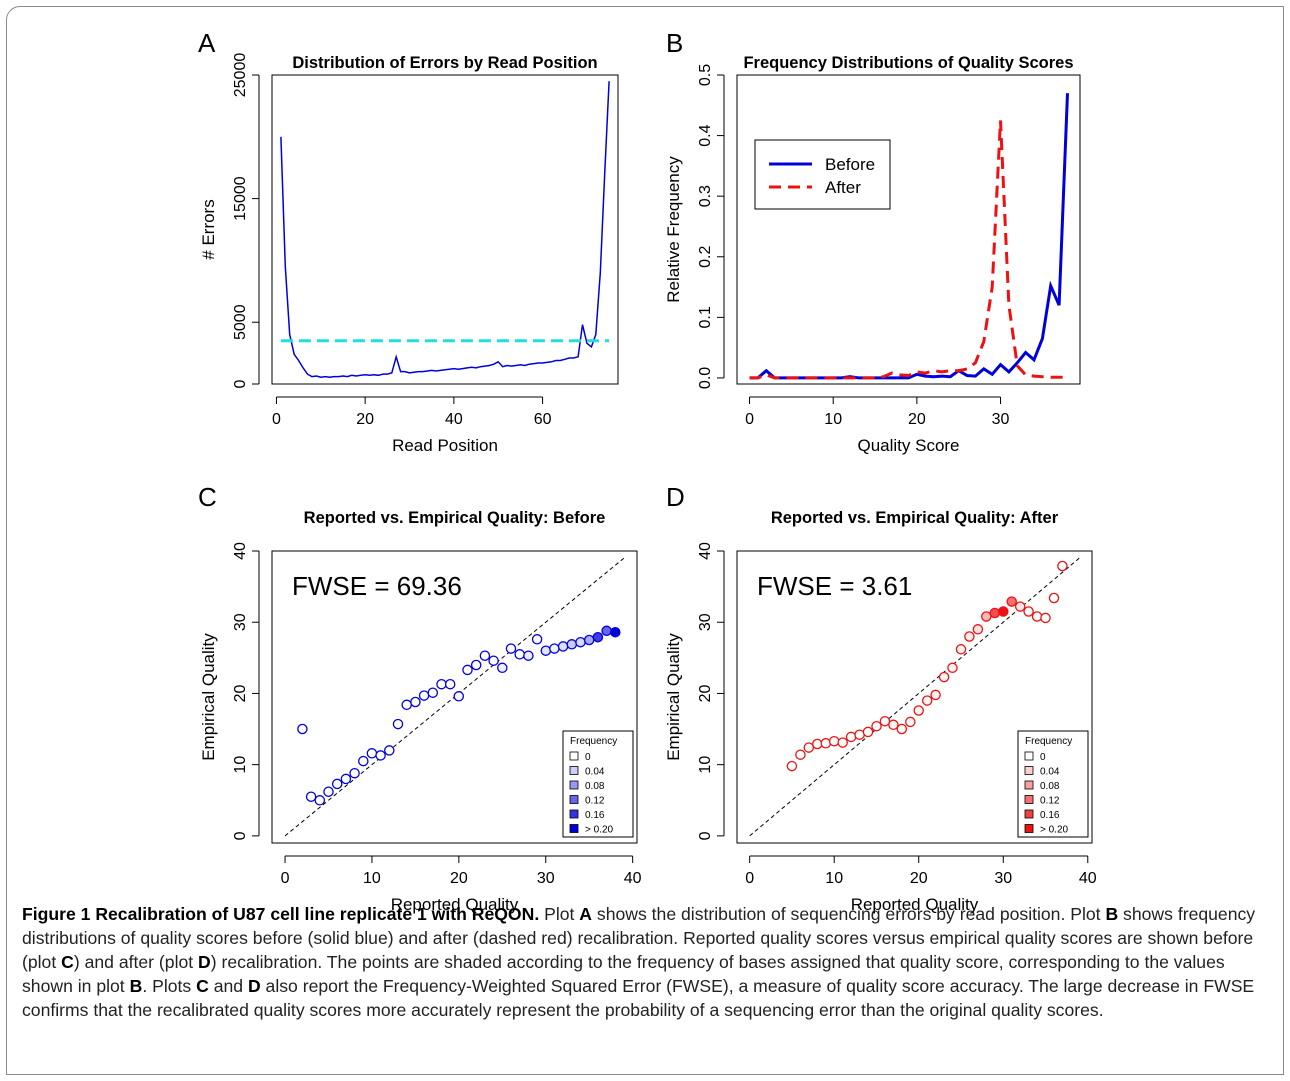 Image resolution: width=1290 pixels, height=1081 pixels. I want to click on x-axis-label: Read Position, so click(445, 445).